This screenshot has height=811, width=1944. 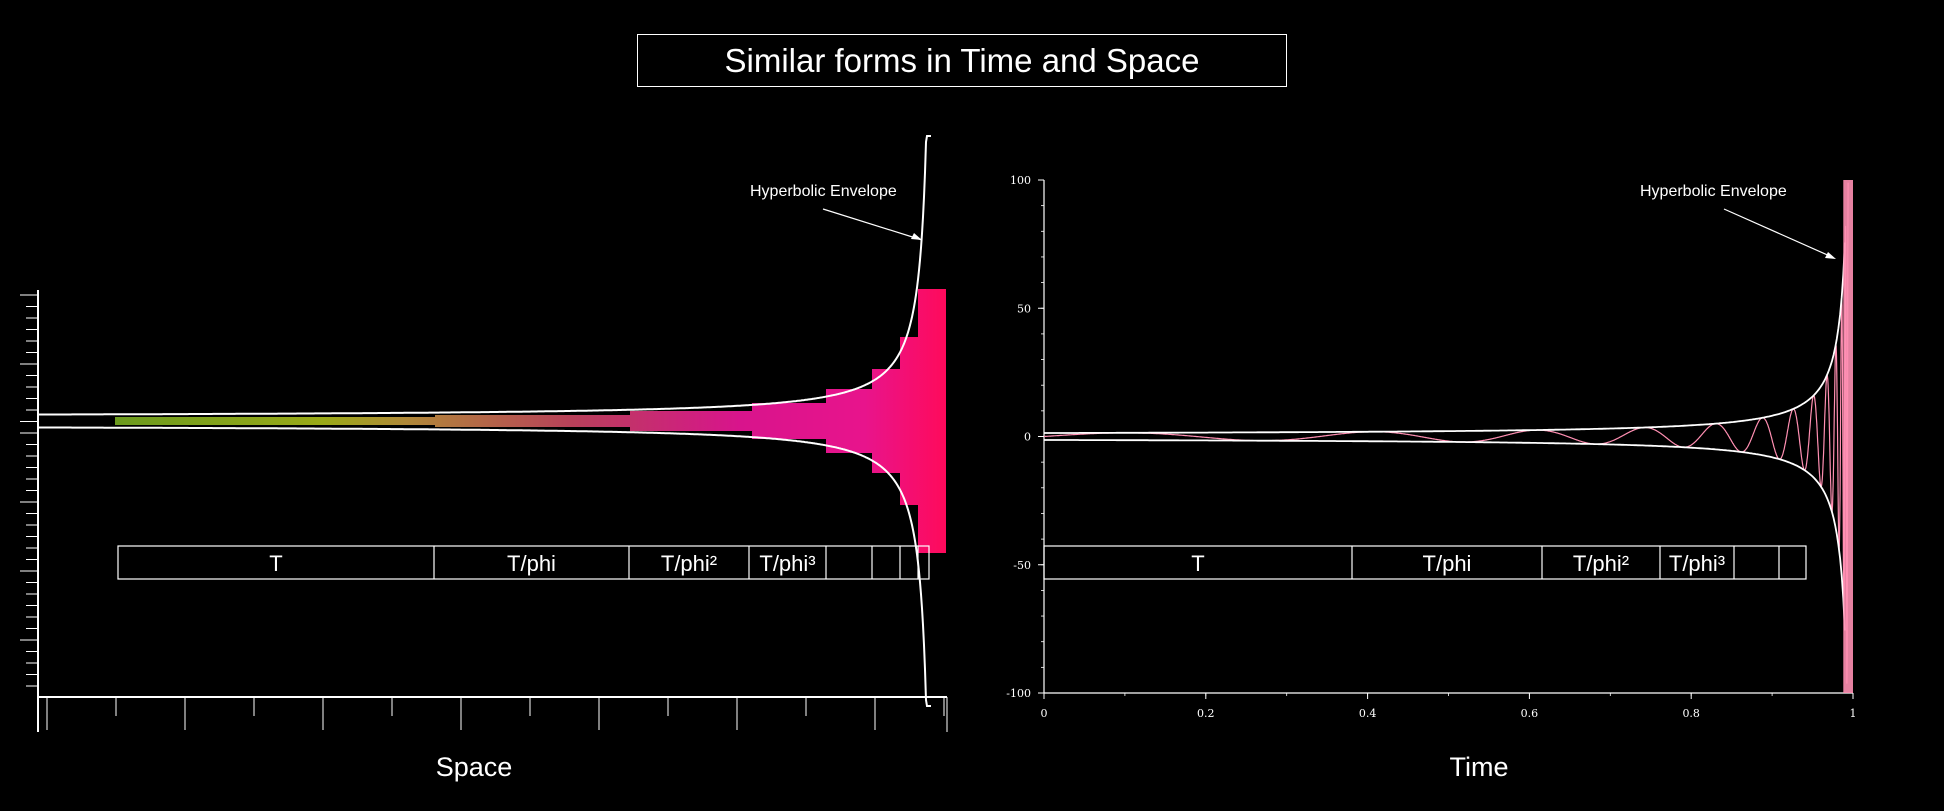 I want to click on time-y-tick-label: -100, so click(x=1018, y=693).